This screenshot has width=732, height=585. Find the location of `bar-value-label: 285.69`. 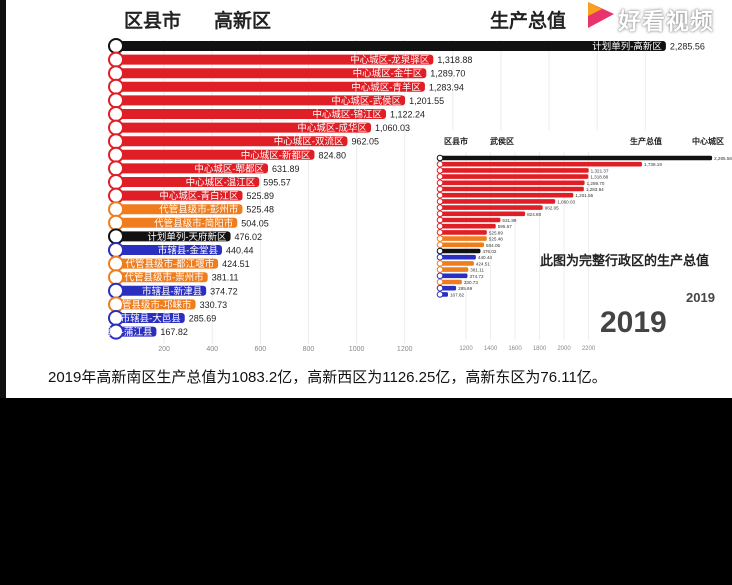

bar-value-label: 285.69 is located at coordinates (203, 319).